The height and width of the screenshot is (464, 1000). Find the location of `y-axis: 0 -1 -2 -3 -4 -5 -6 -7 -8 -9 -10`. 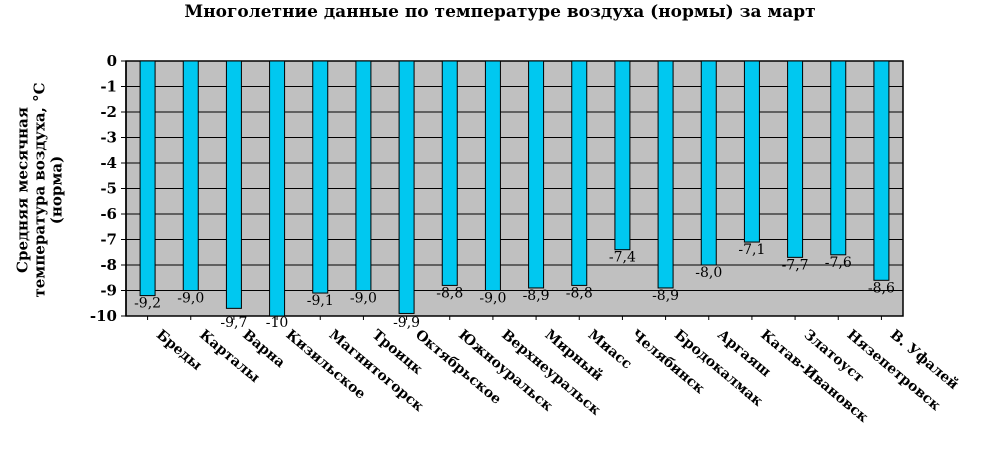

y-axis: 0 -1 -2 -3 -4 -5 -6 -7 -8 -9 -10 is located at coordinates (108, 188).